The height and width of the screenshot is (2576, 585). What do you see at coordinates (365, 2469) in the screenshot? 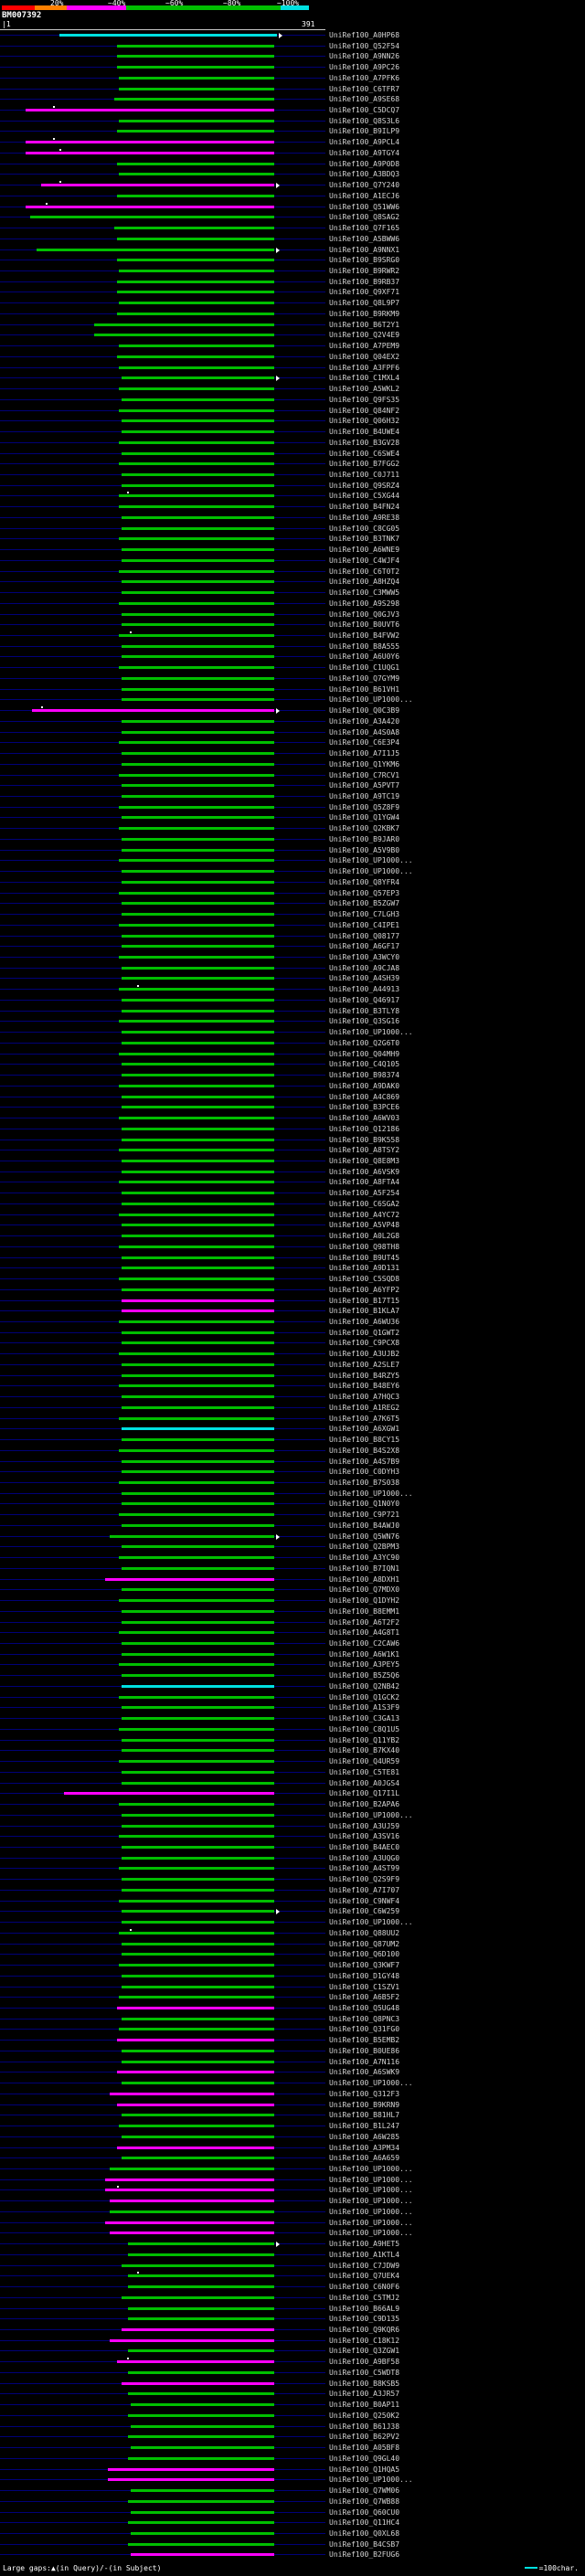
I see `hit-label: UniRef100_Q1HQA5` at bounding box center [365, 2469].